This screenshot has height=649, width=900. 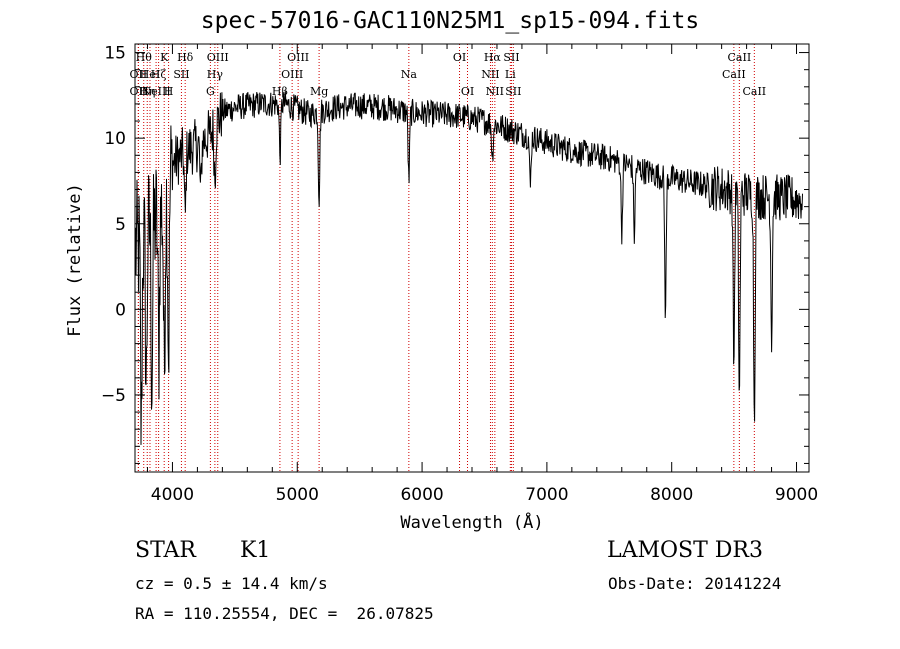 I want to click on x-tick-label: 9000, so click(x=796, y=495).